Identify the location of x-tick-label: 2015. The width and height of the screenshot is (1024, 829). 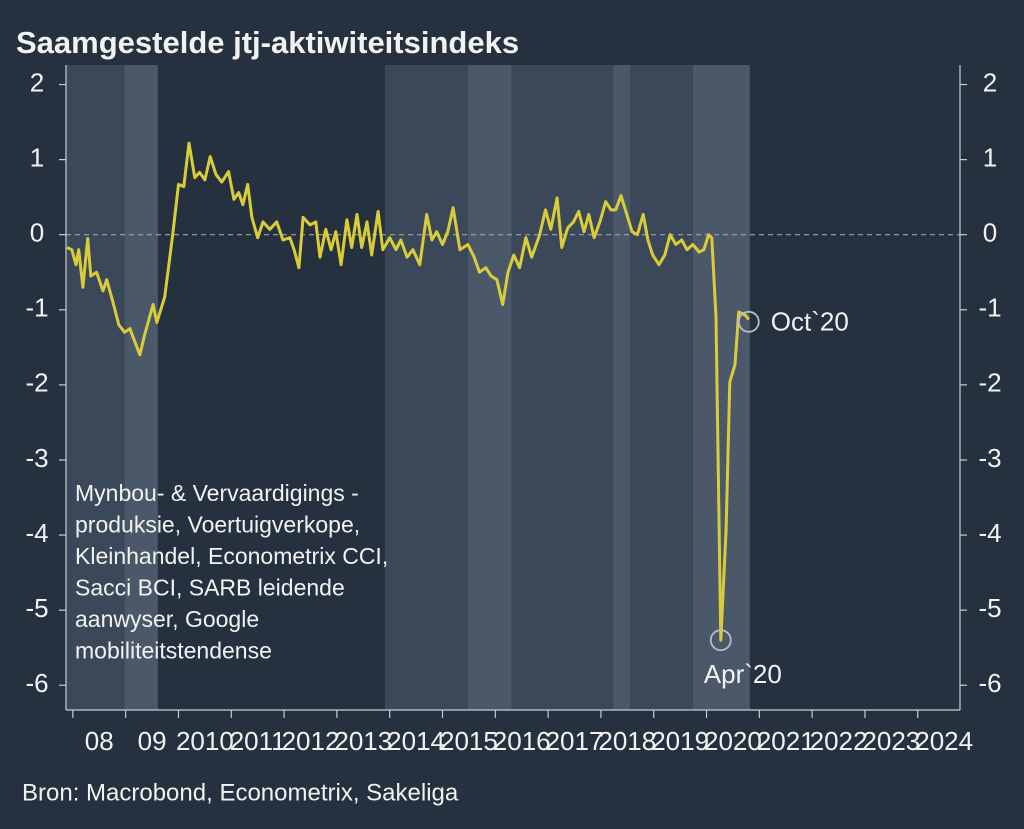
(469, 741).